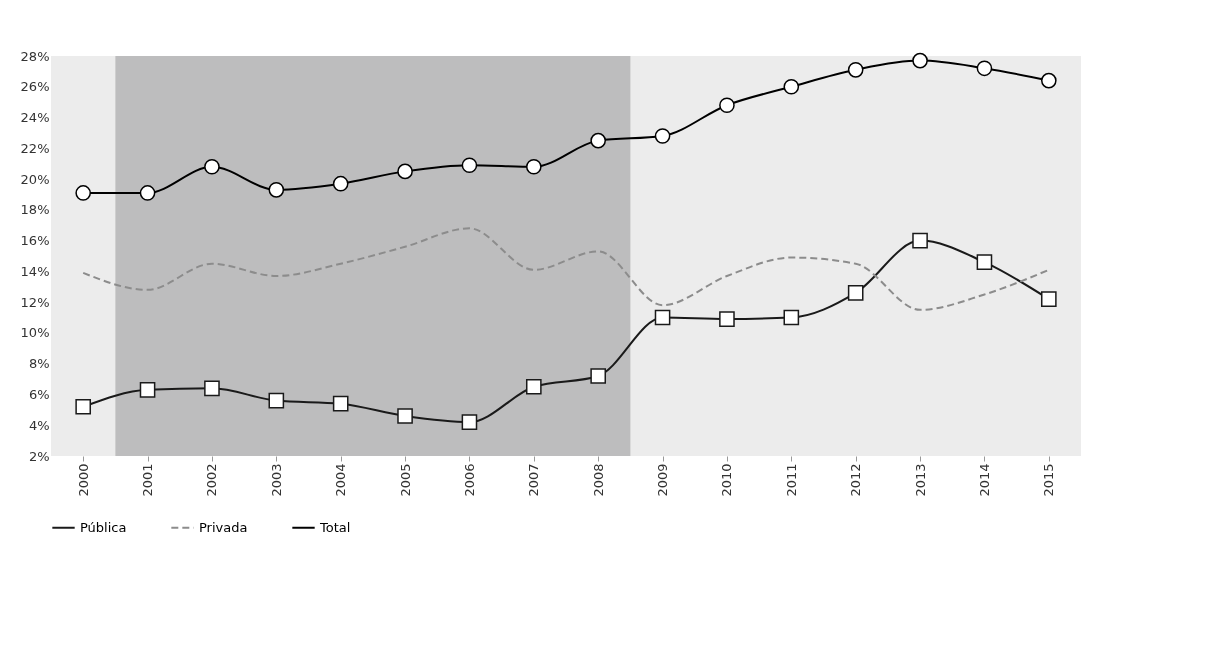 Image resolution: width=1206 pixels, height=645 pixels. I want to click on x-tick-label: 2013, so click(920, 480).